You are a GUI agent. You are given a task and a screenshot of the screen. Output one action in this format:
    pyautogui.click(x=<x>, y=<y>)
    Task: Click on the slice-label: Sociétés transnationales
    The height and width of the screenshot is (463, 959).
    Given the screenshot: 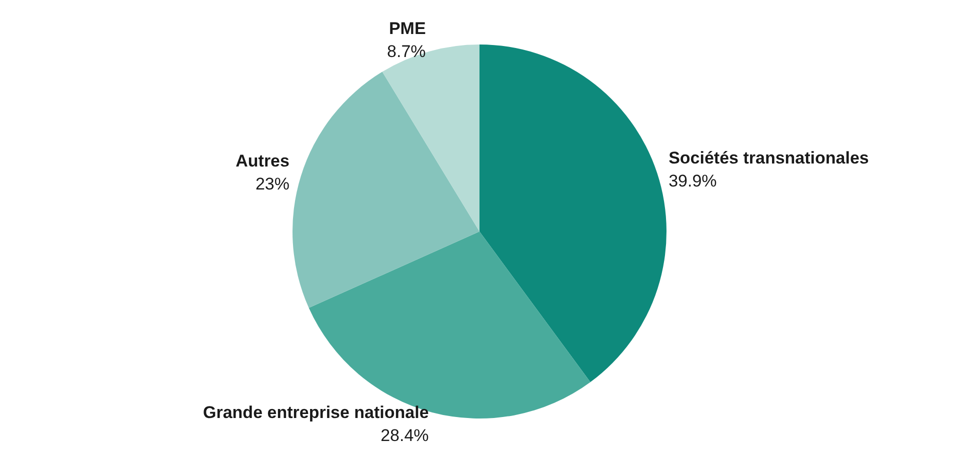 What is the action you would take?
    pyautogui.click(x=768, y=158)
    